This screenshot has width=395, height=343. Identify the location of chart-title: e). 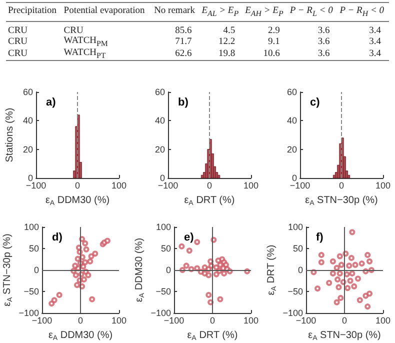
(189, 238).